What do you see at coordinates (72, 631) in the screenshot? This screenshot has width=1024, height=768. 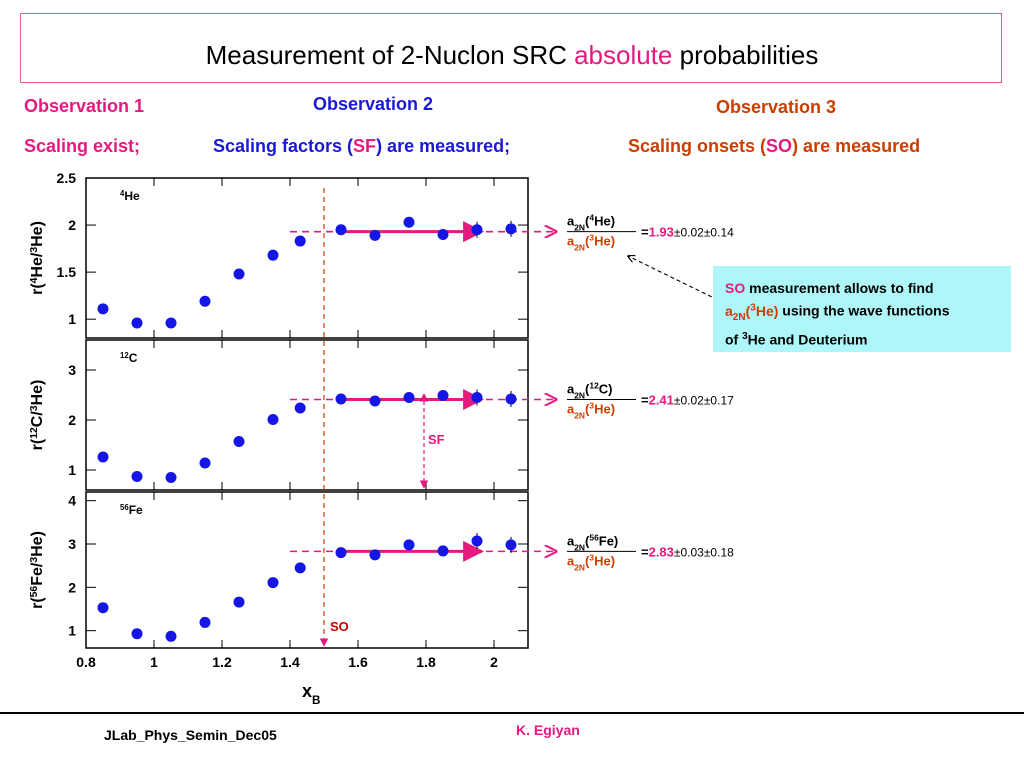 I see `y-tick-label-2-0: 1` at bounding box center [72, 631].